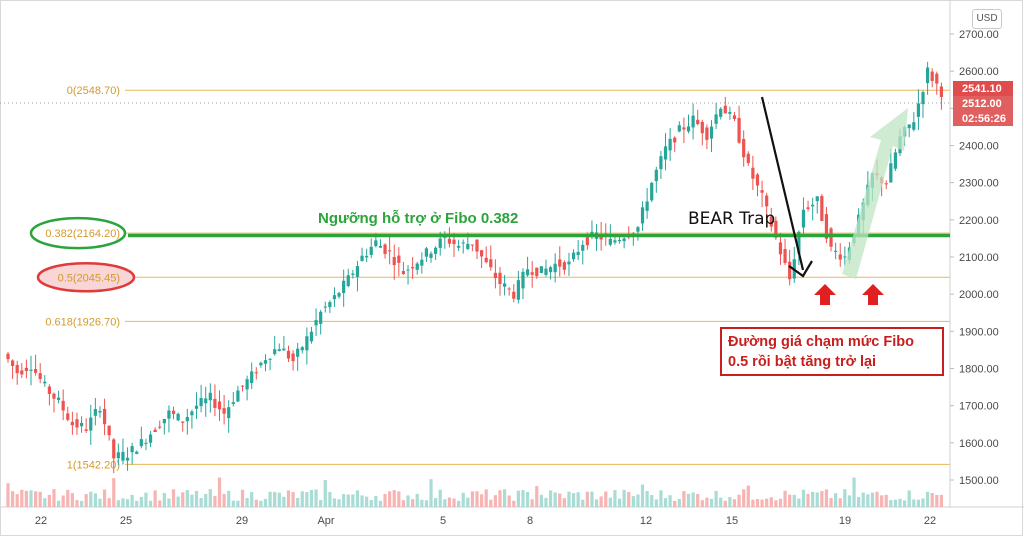 The image size is (1024, 537). What do you see at coordinates (93, 91) in the screenshot?
I see `fib-label: 0(2548.70)` at bounding box center [93, 91].